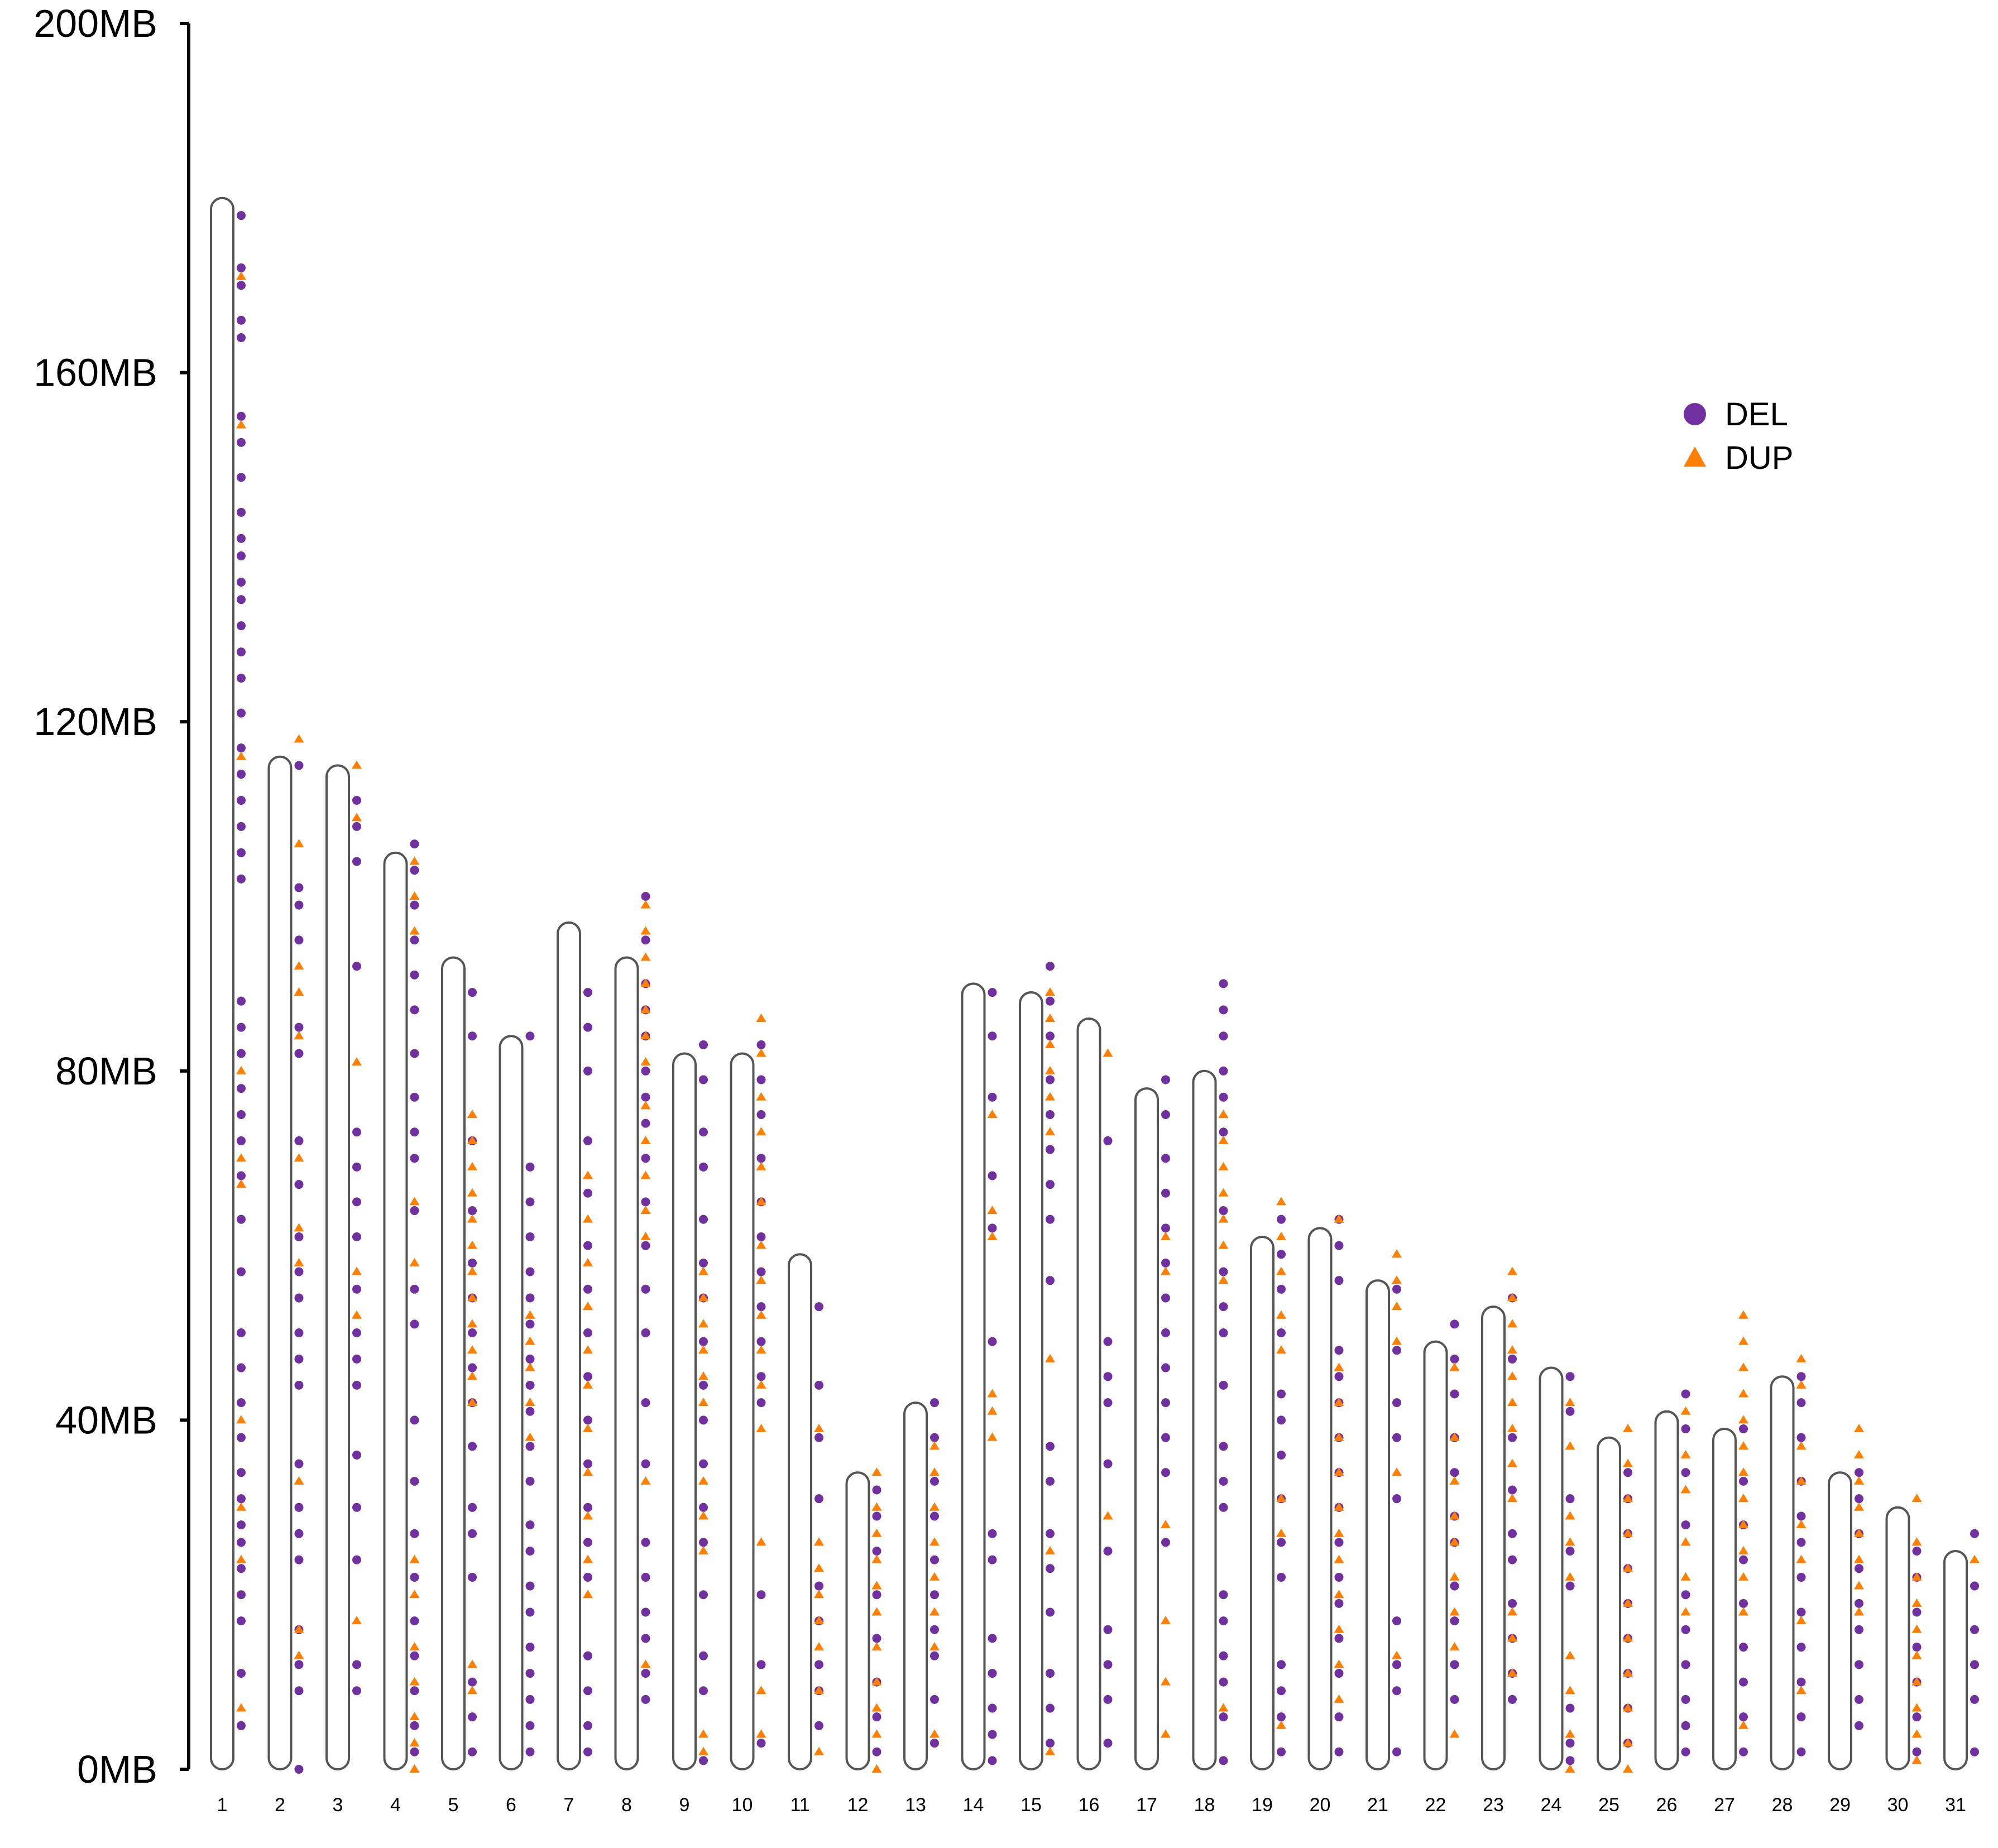 The image size is (1998, 1848). I want to click on x-tick-label: 28, so click(1782, 1805).